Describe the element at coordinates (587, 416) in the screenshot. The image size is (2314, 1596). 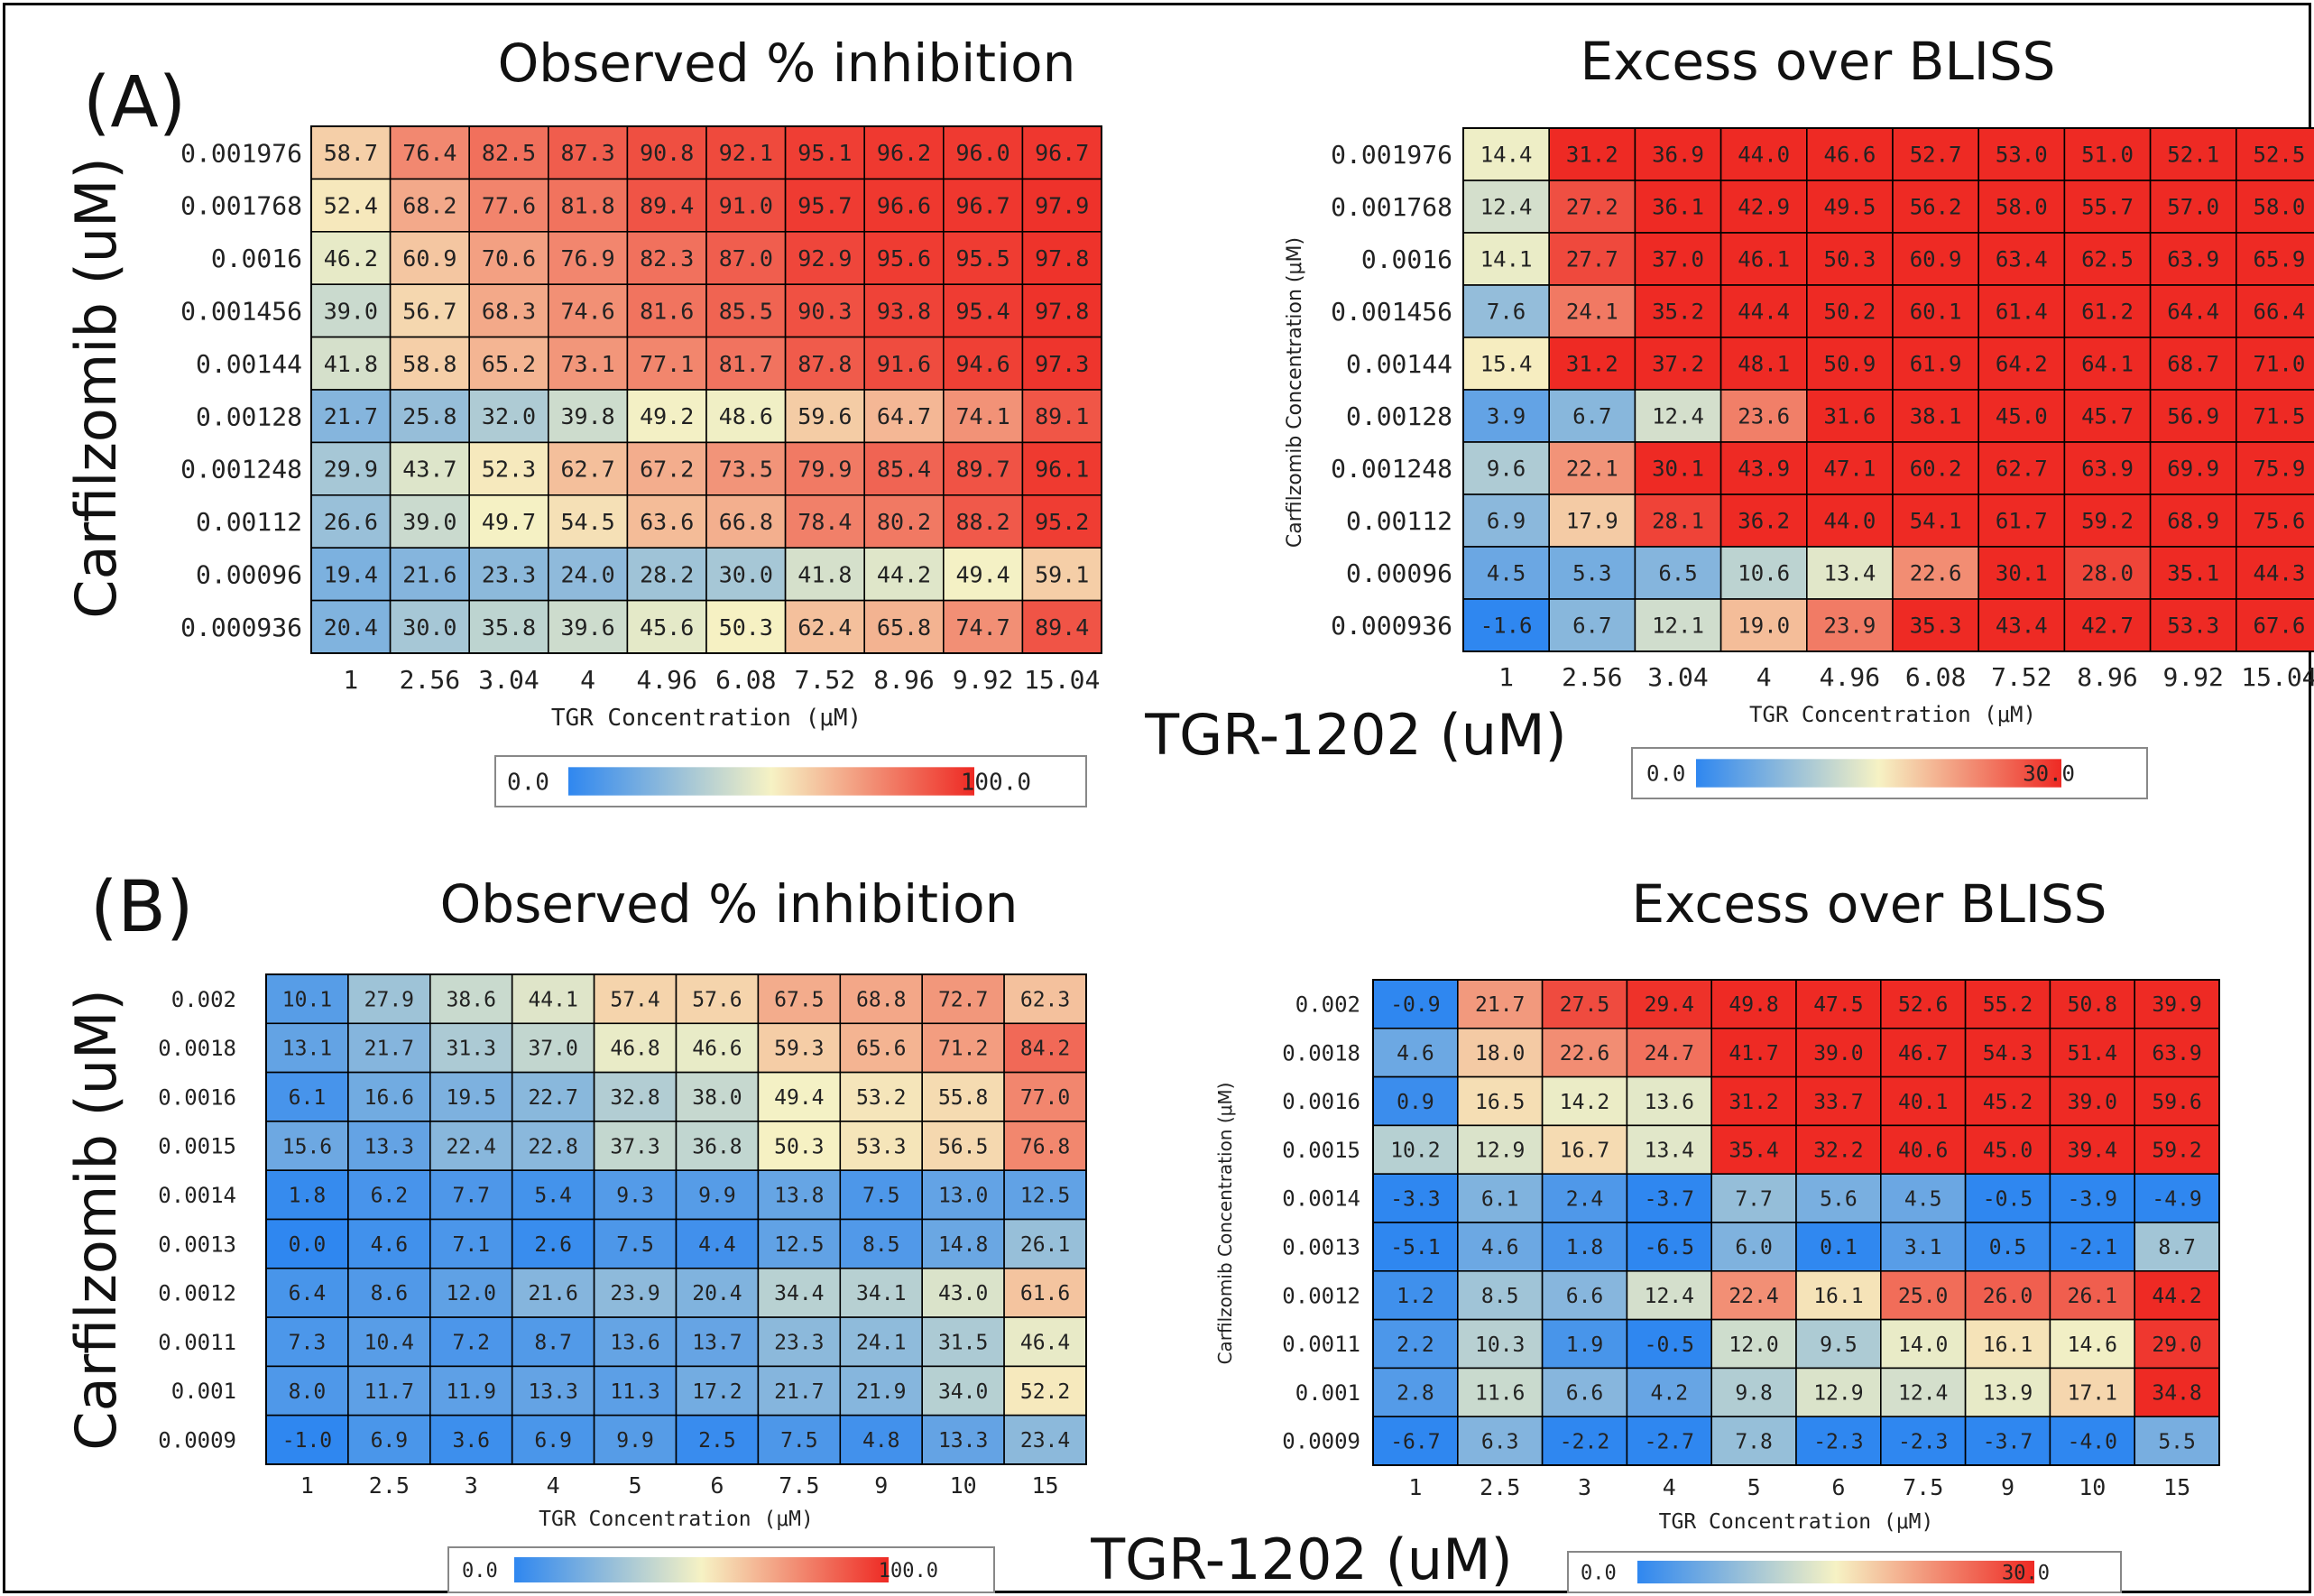
I see `cell-value-label: 39.8` at that location.